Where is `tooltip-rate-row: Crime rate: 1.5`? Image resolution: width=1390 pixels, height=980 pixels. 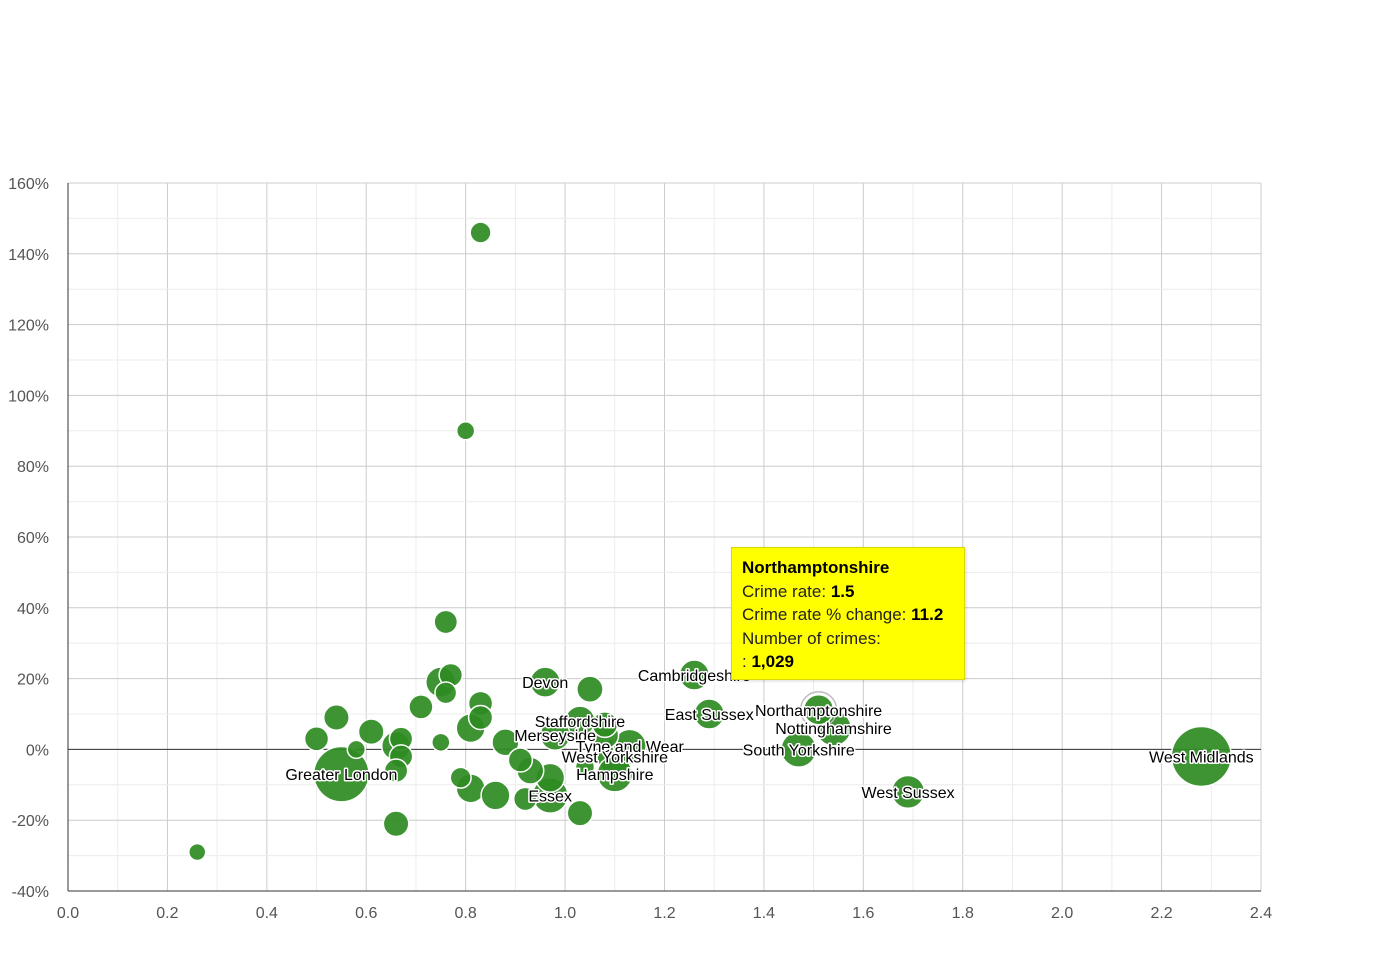 tooltip-rate-row: Crime rate: 1.5 is located at coordinates (848, 592).